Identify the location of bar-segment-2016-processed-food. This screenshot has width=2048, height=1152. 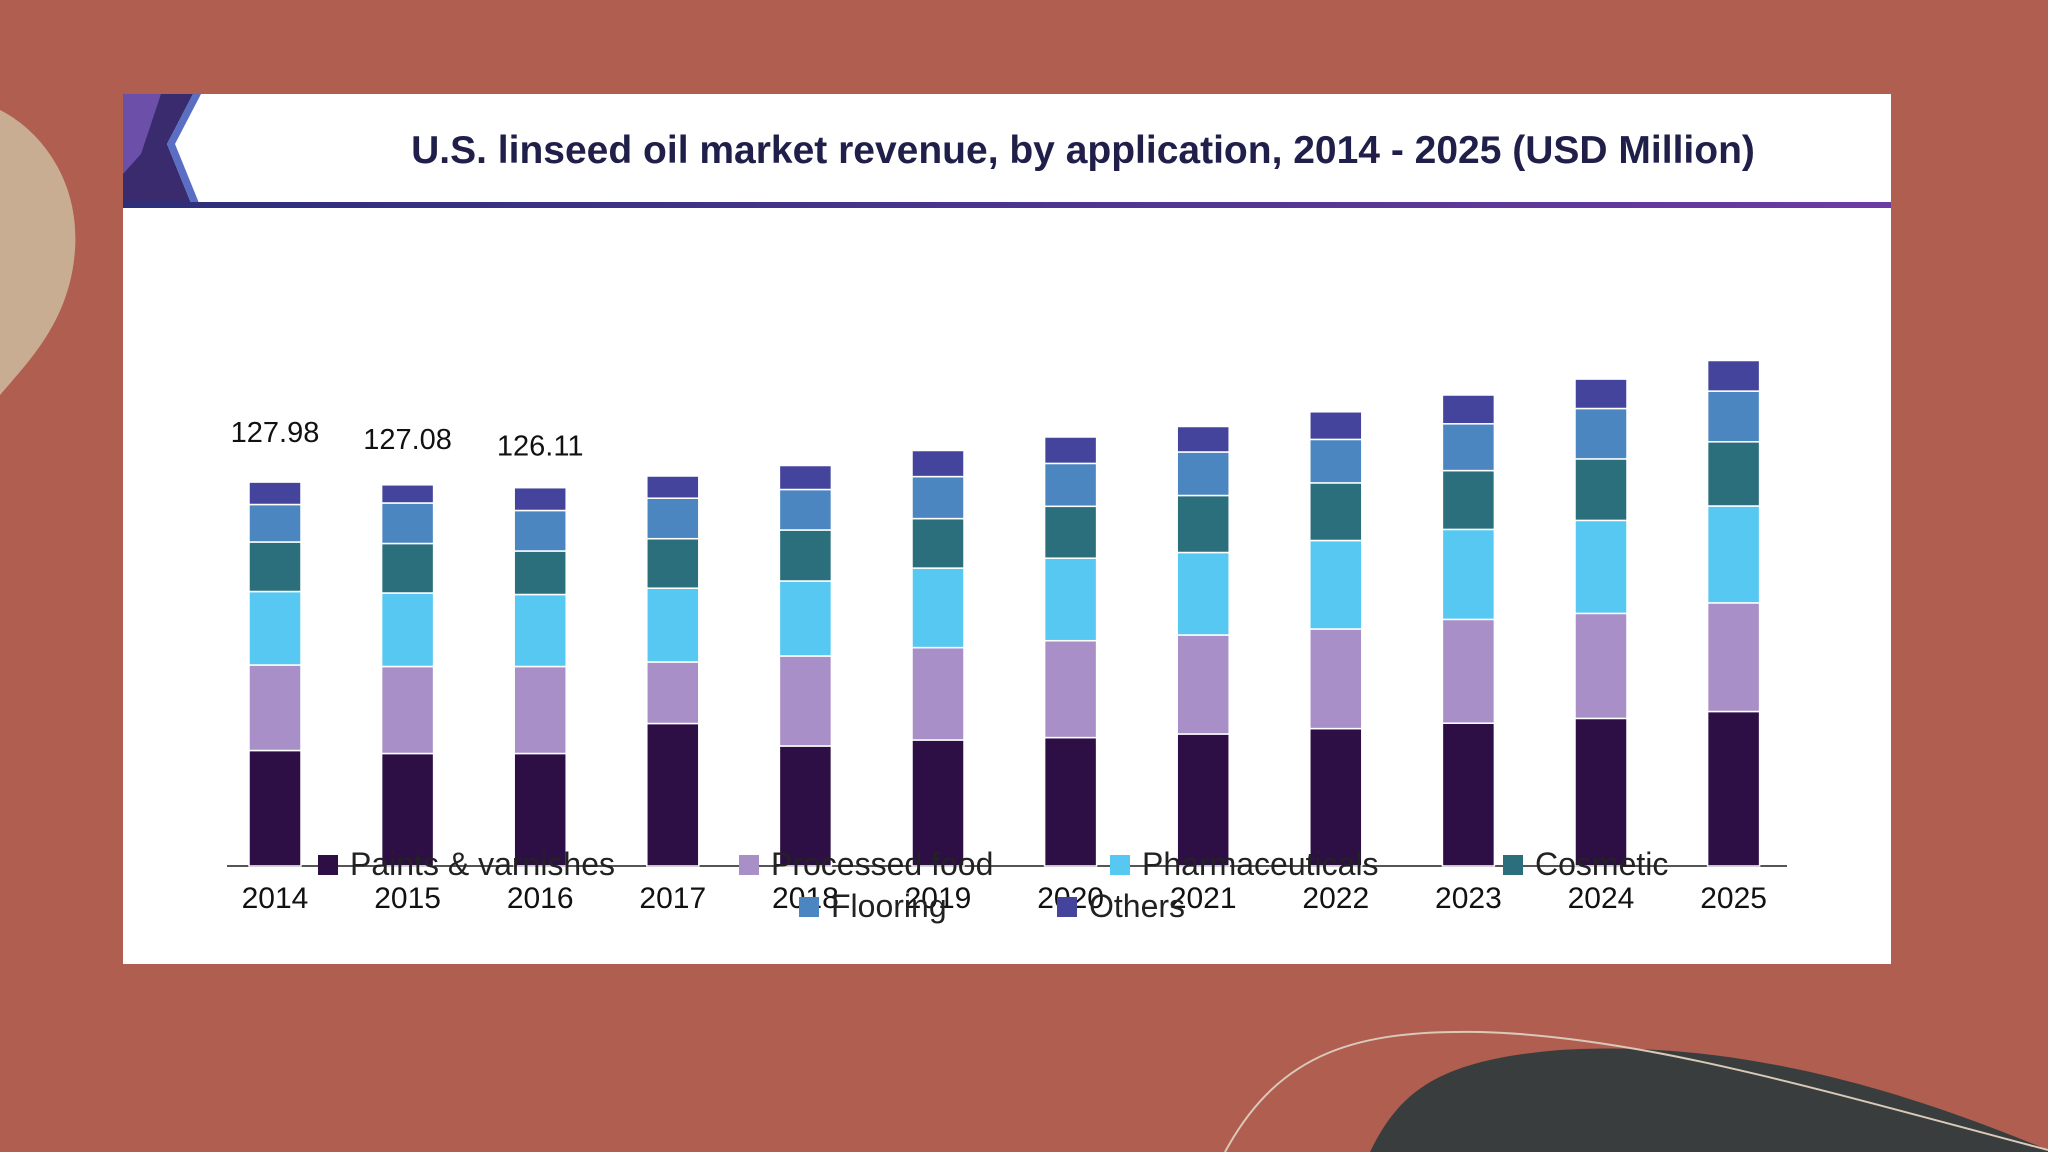
(540, 710).